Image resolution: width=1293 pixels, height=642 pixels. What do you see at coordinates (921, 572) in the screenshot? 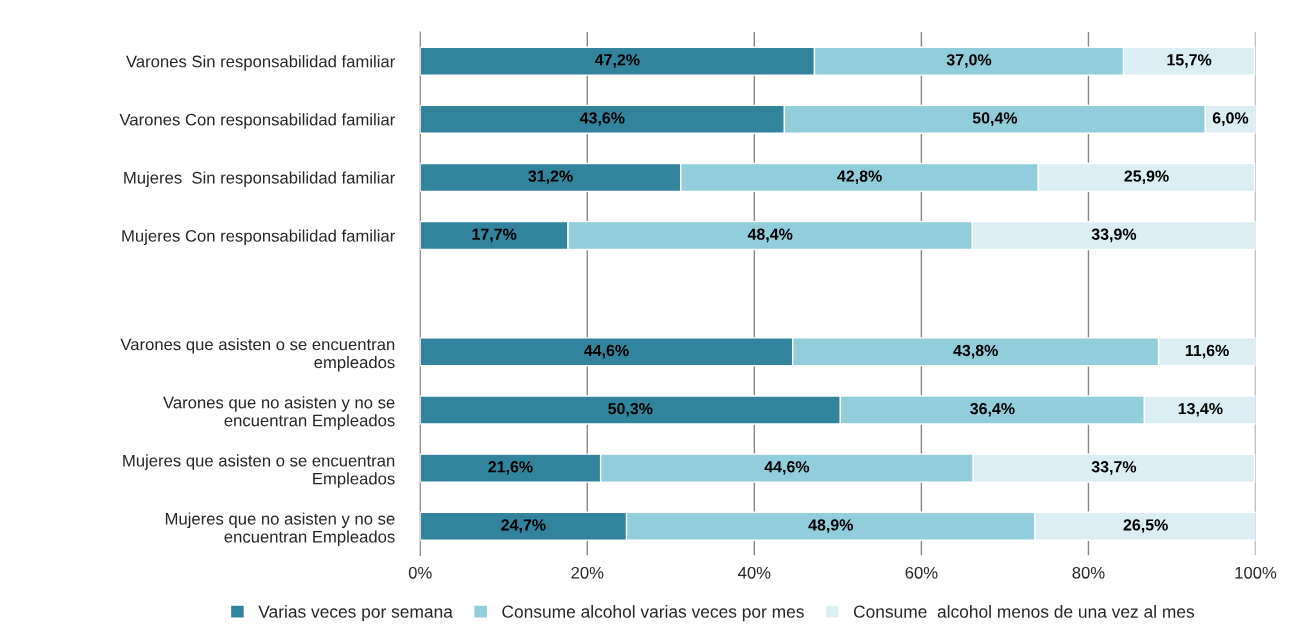
I see `x-tick-label: 60%` at bounding box center [921, 572].